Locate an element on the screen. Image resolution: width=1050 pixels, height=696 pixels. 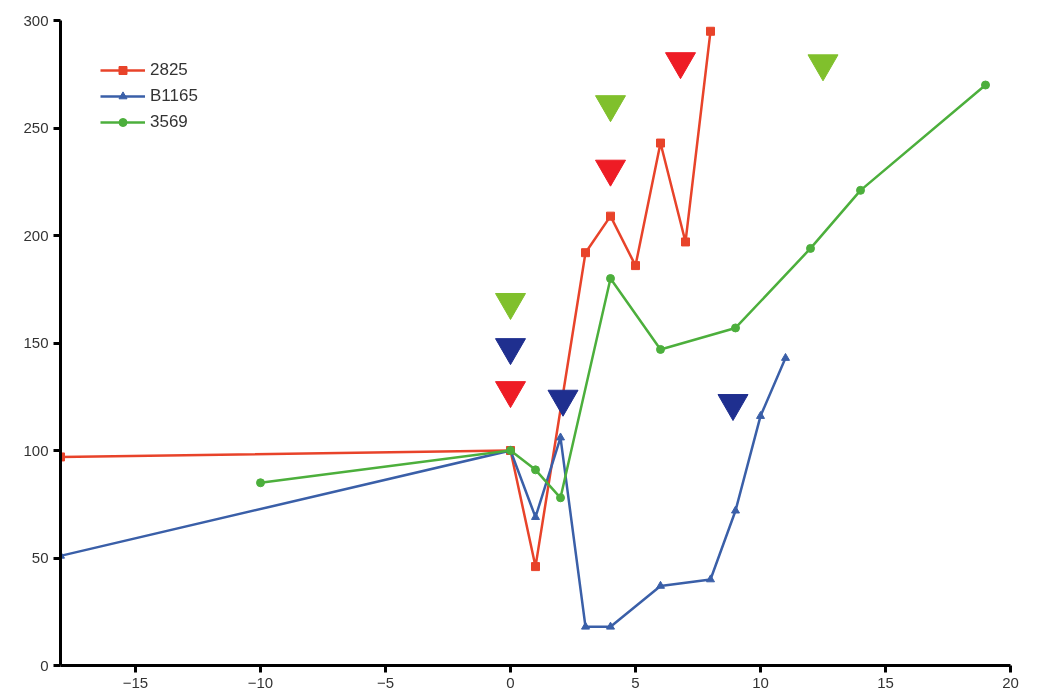
y-tick-label: 200 is located at coordinates (36, 235).